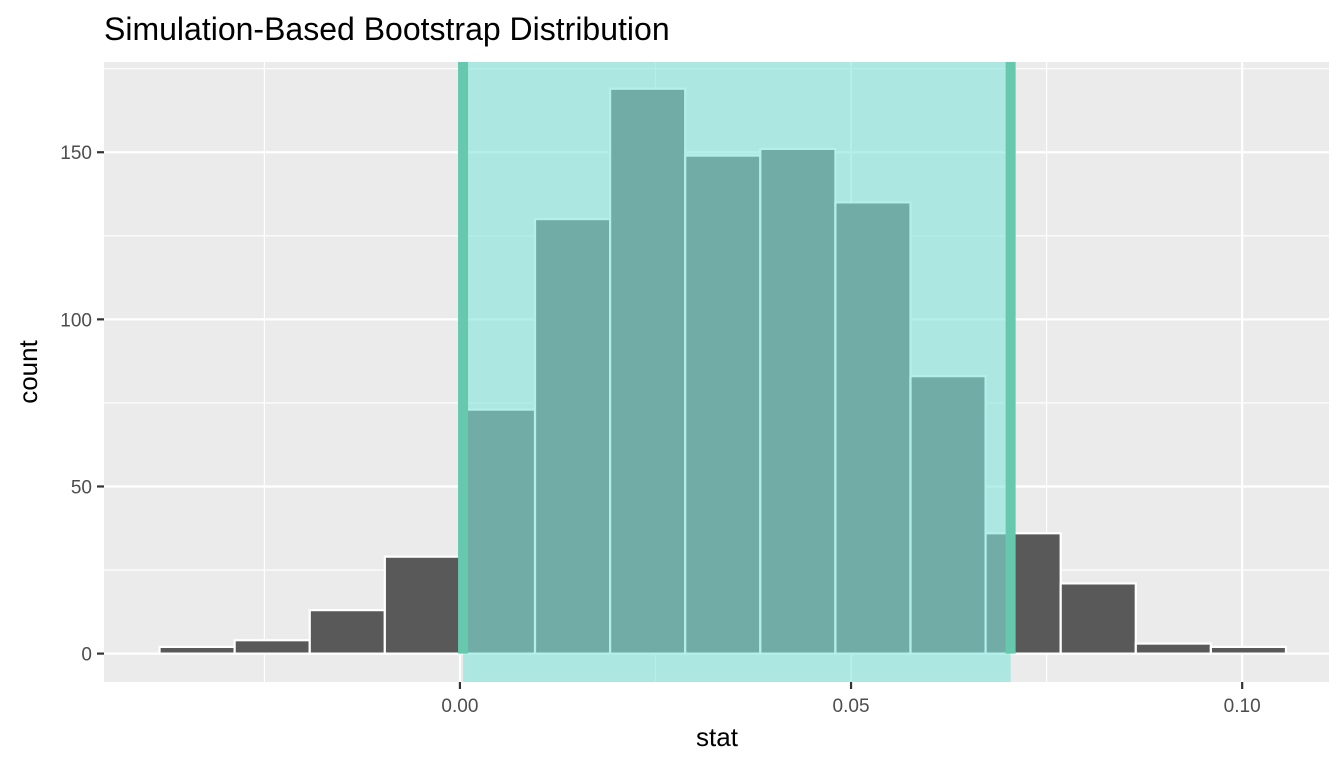 This screenshot has width=1344, height=768. I want to click on x-axis-title: stat, so click(717, 737).